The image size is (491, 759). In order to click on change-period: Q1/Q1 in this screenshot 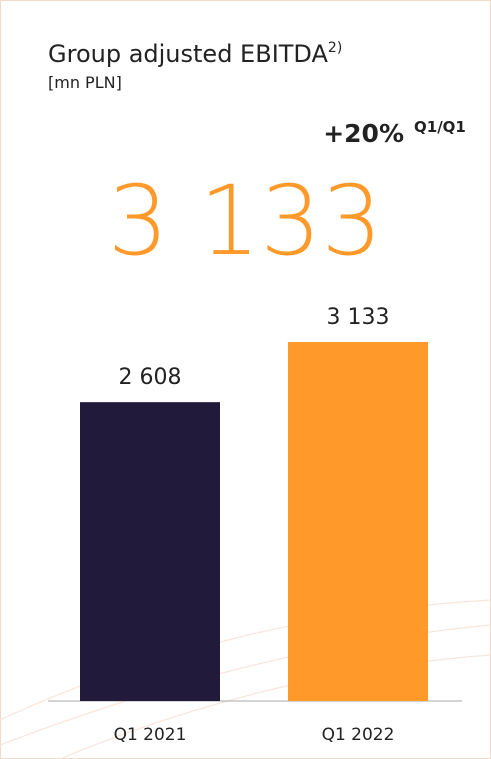, I will do `click(440, 127)`.